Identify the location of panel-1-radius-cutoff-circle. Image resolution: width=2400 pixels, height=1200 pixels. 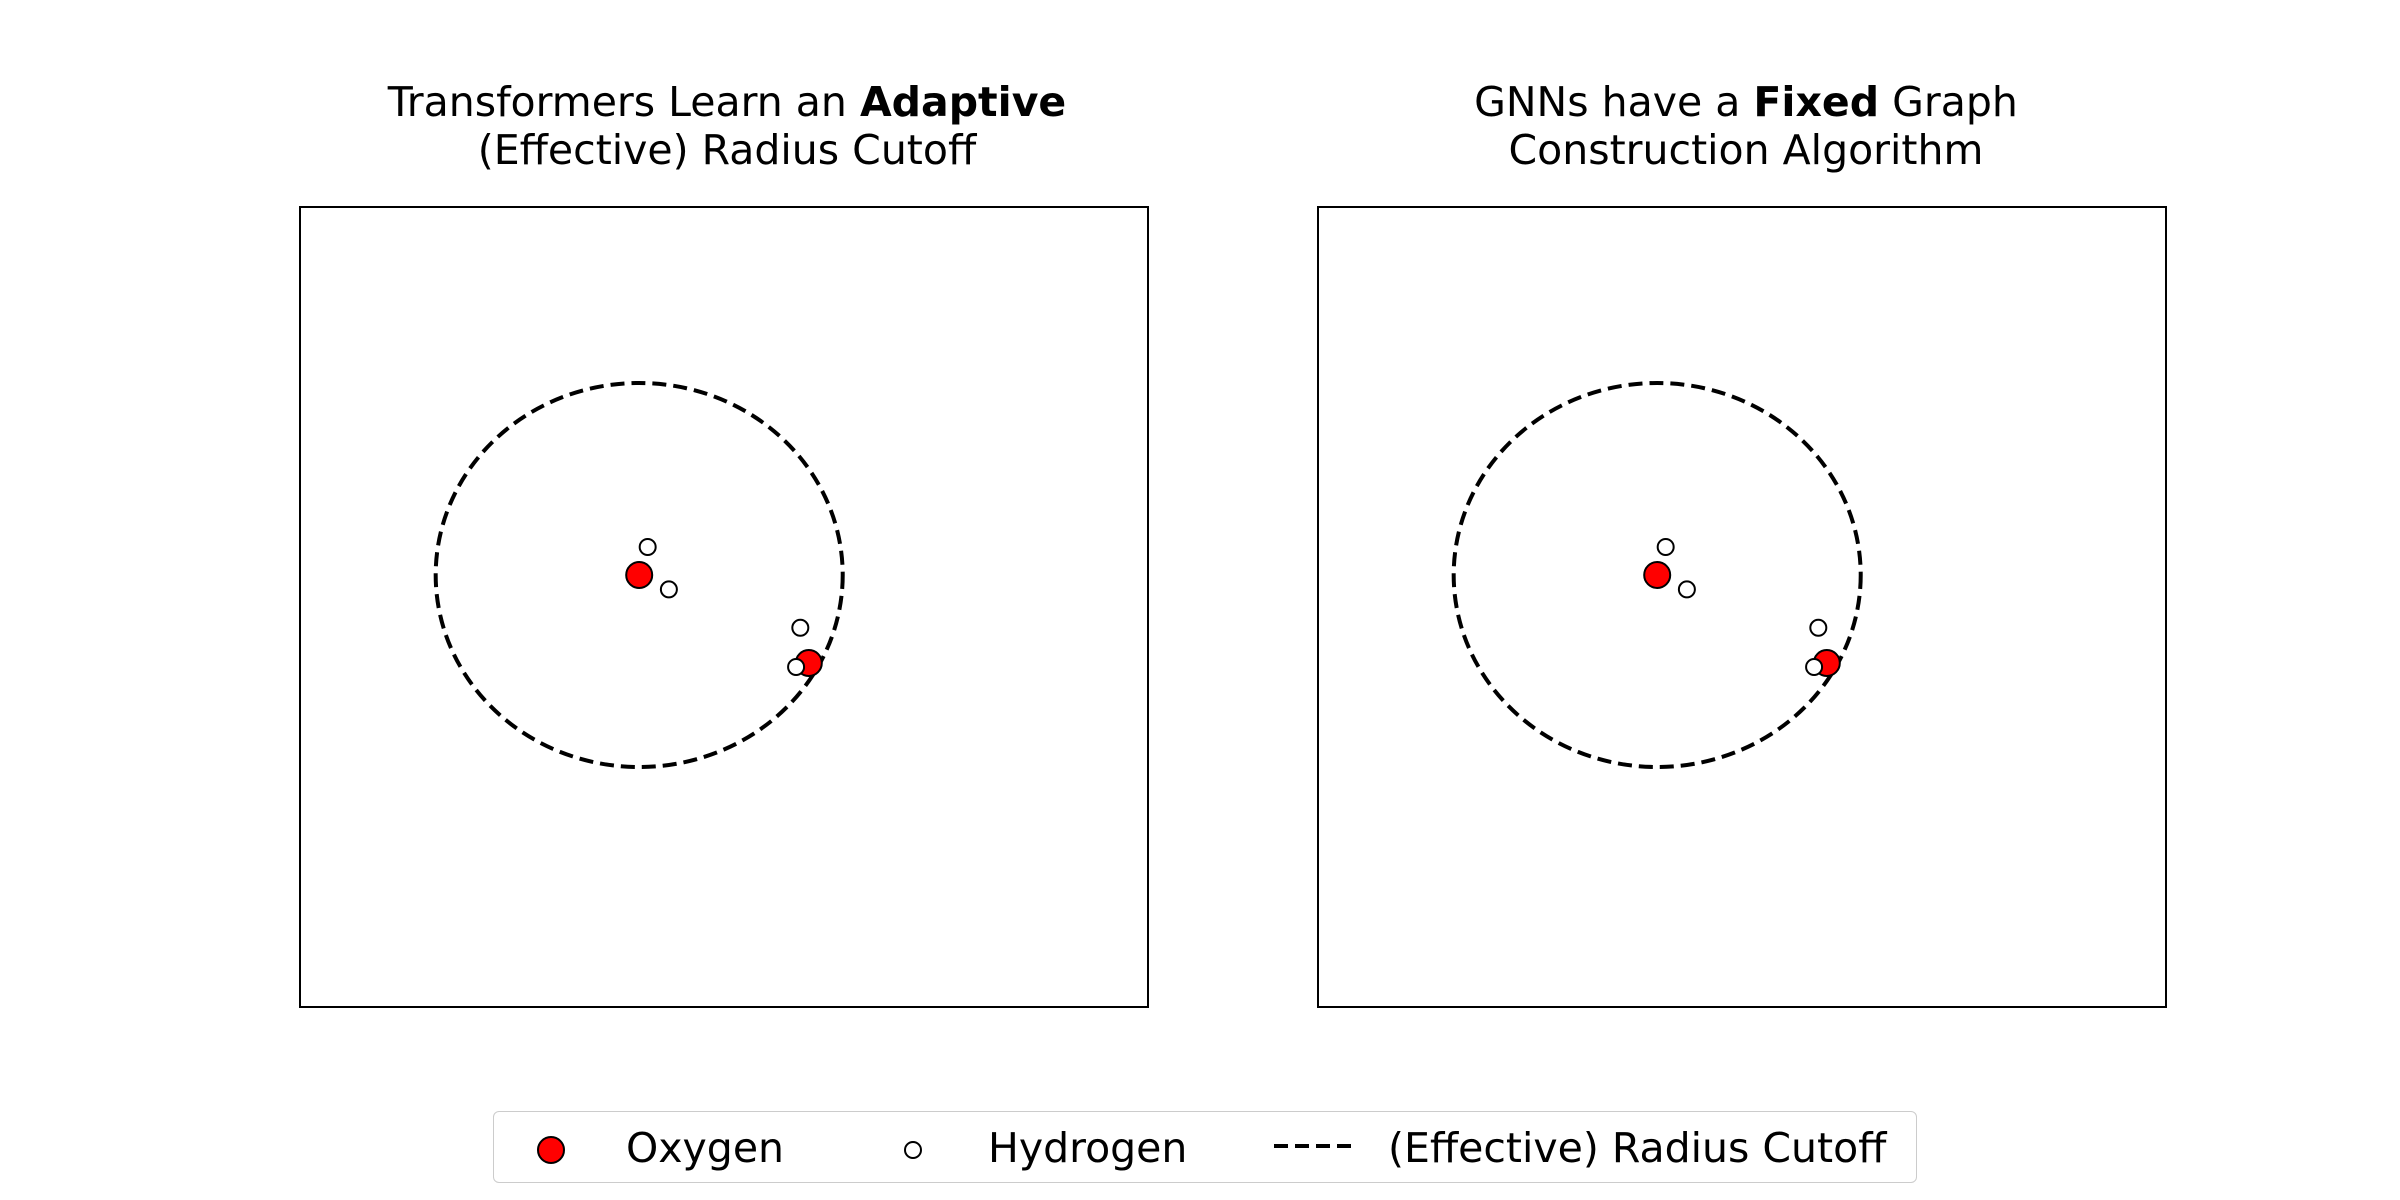
(639, 575).